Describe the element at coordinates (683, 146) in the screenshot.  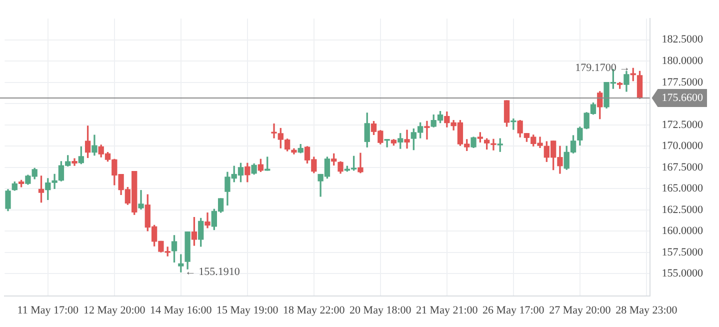
I see `y-tick-label: 170.0000` at that location.